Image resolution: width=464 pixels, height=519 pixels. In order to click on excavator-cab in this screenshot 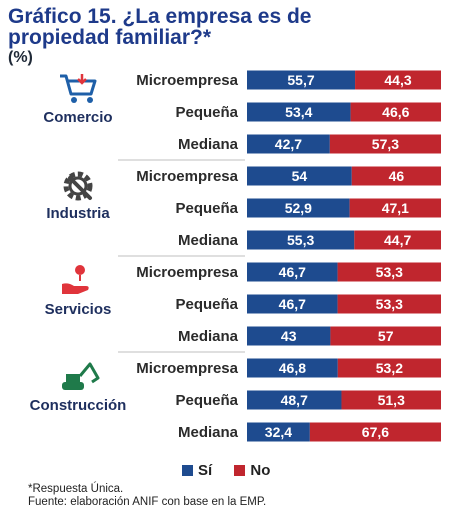, I will do `click(73, 378)`.